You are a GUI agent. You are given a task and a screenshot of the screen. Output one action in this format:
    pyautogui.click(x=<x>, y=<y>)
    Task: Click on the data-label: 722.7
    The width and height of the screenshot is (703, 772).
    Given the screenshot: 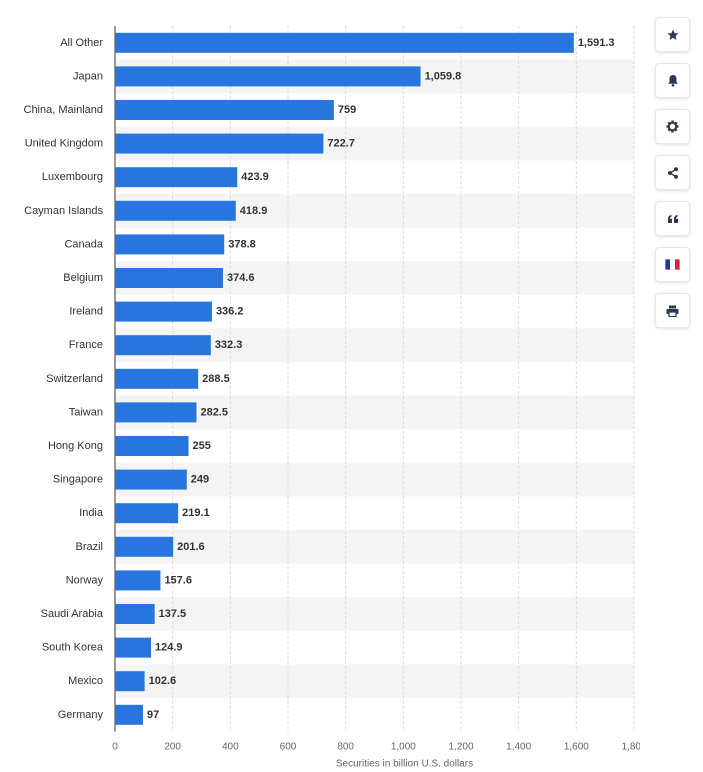 What is the action you would take?
    pyautogui.click(x=341, y=144)
    